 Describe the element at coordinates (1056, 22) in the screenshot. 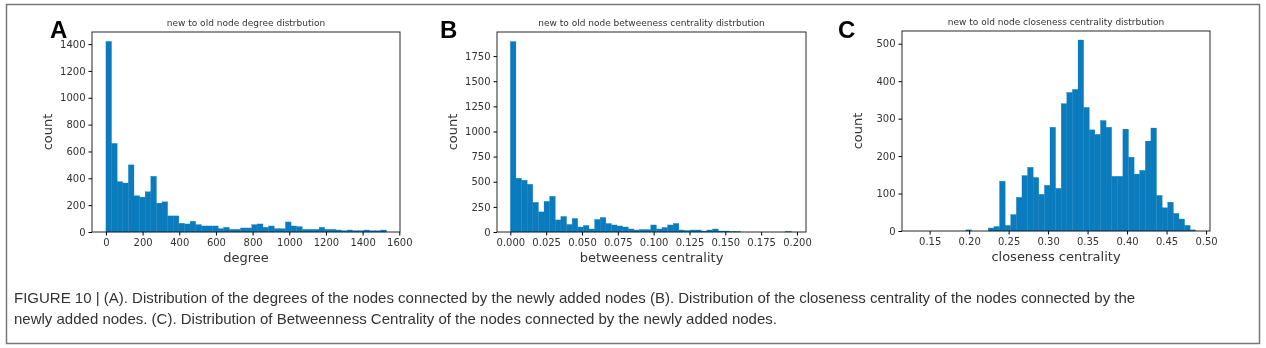

I see `chart-title: new to old node closeness centrality distrbution` at that location.